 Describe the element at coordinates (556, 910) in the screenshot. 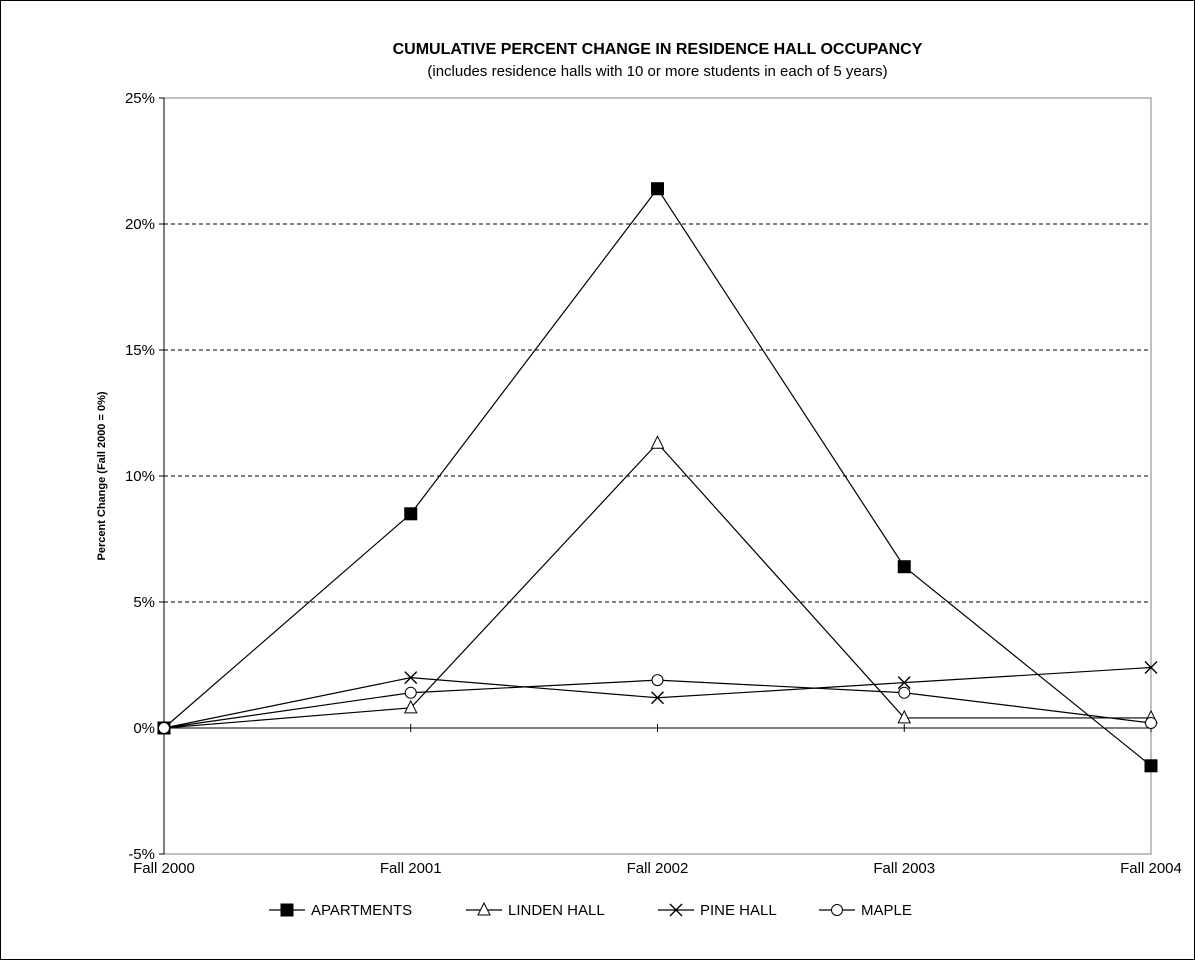

I see `legend-label-linden-hall: LINDEN HALL` at that location.